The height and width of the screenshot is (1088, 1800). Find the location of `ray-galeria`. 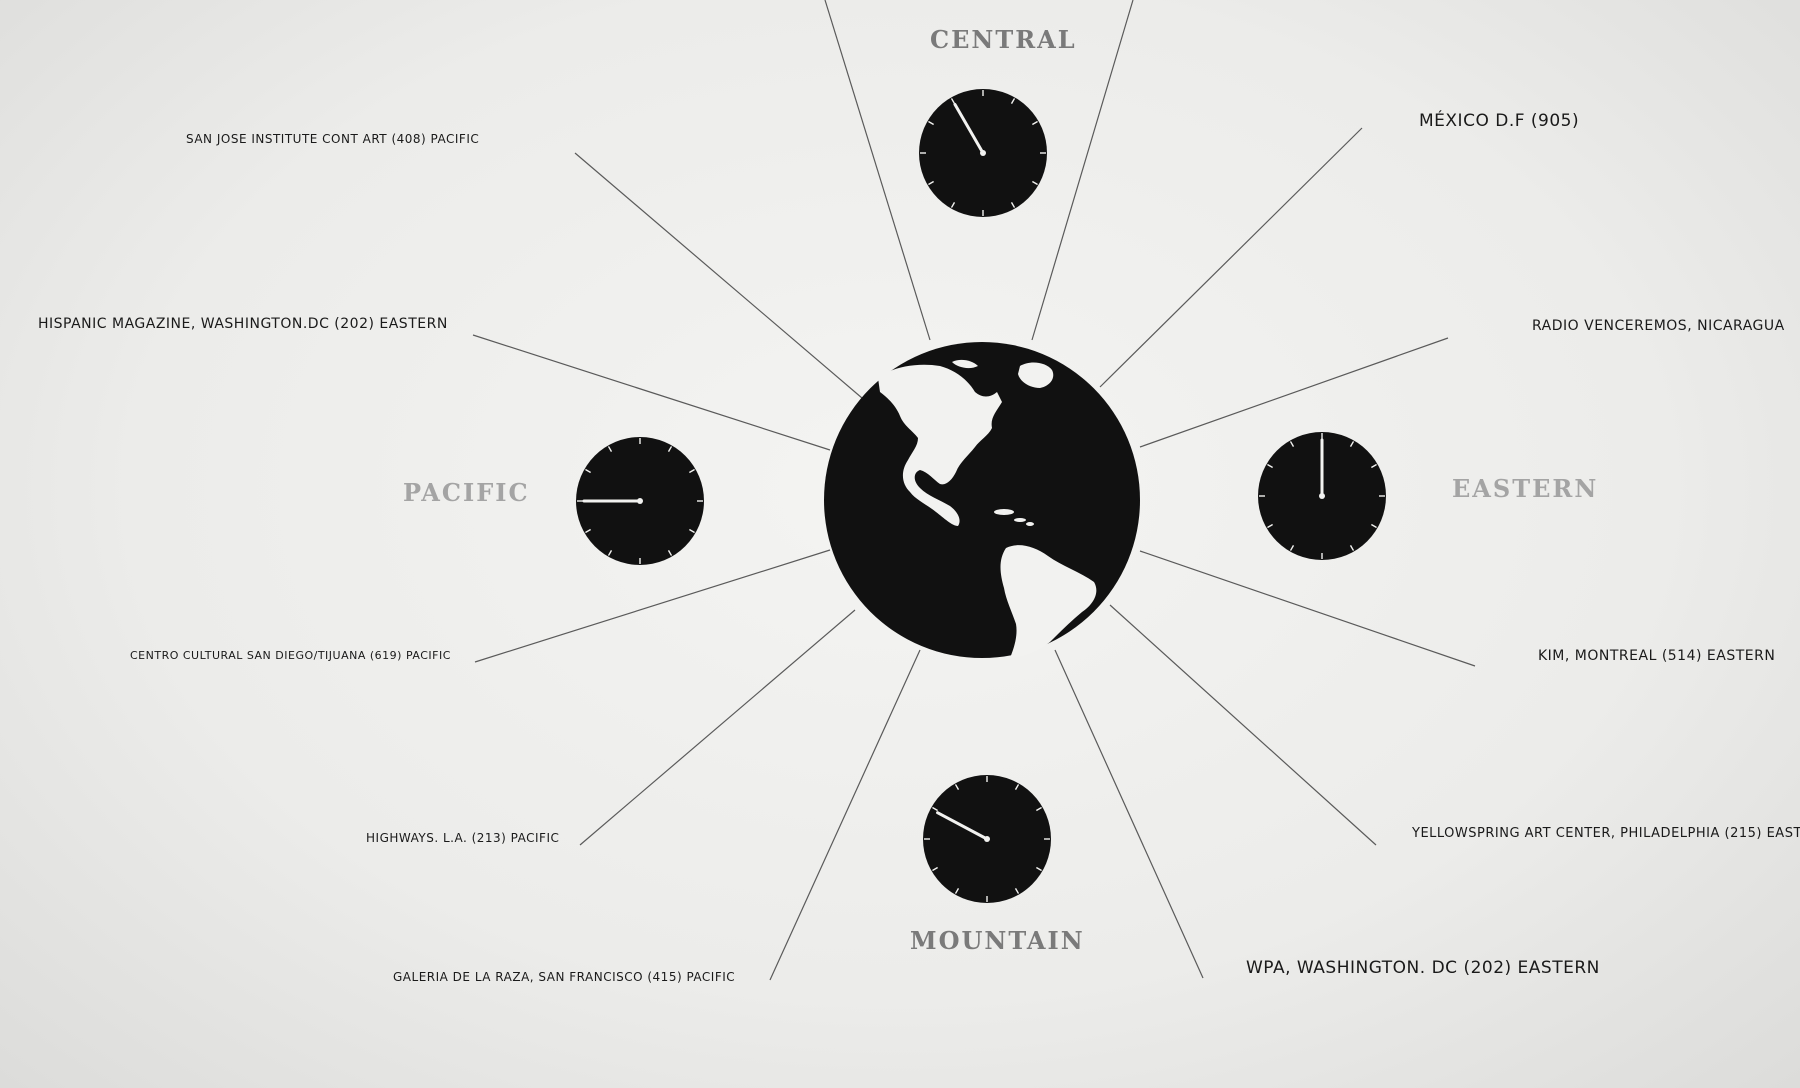

ray-galeria is located at coordinates (845, 815).